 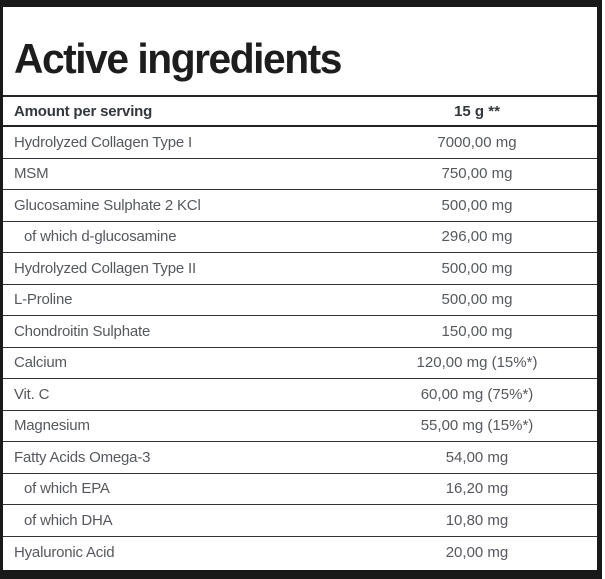 I want to click on serving-size-header: 15 g **, so click(x=477, y=111).